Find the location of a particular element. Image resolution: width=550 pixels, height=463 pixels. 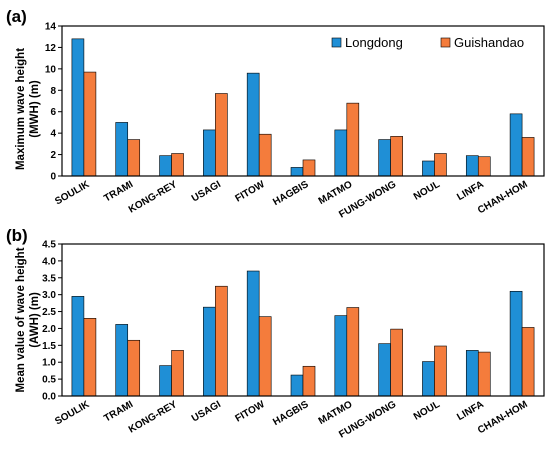

panel-a-bar-guishandao-fitow is located at coordinates (265, 155).